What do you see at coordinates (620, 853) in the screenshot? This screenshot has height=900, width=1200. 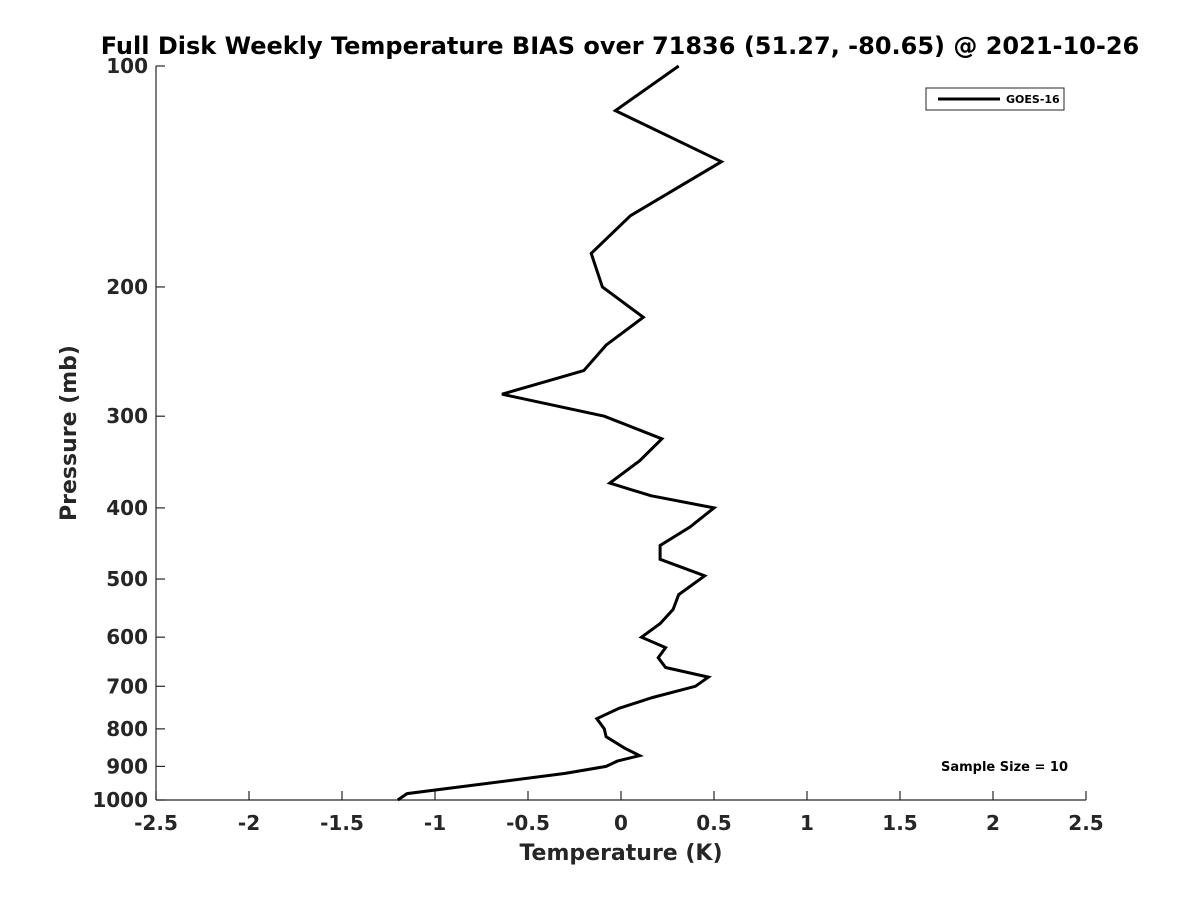 I see `x-axis-label: Temperature (K)` at bounding box center [620, 853].